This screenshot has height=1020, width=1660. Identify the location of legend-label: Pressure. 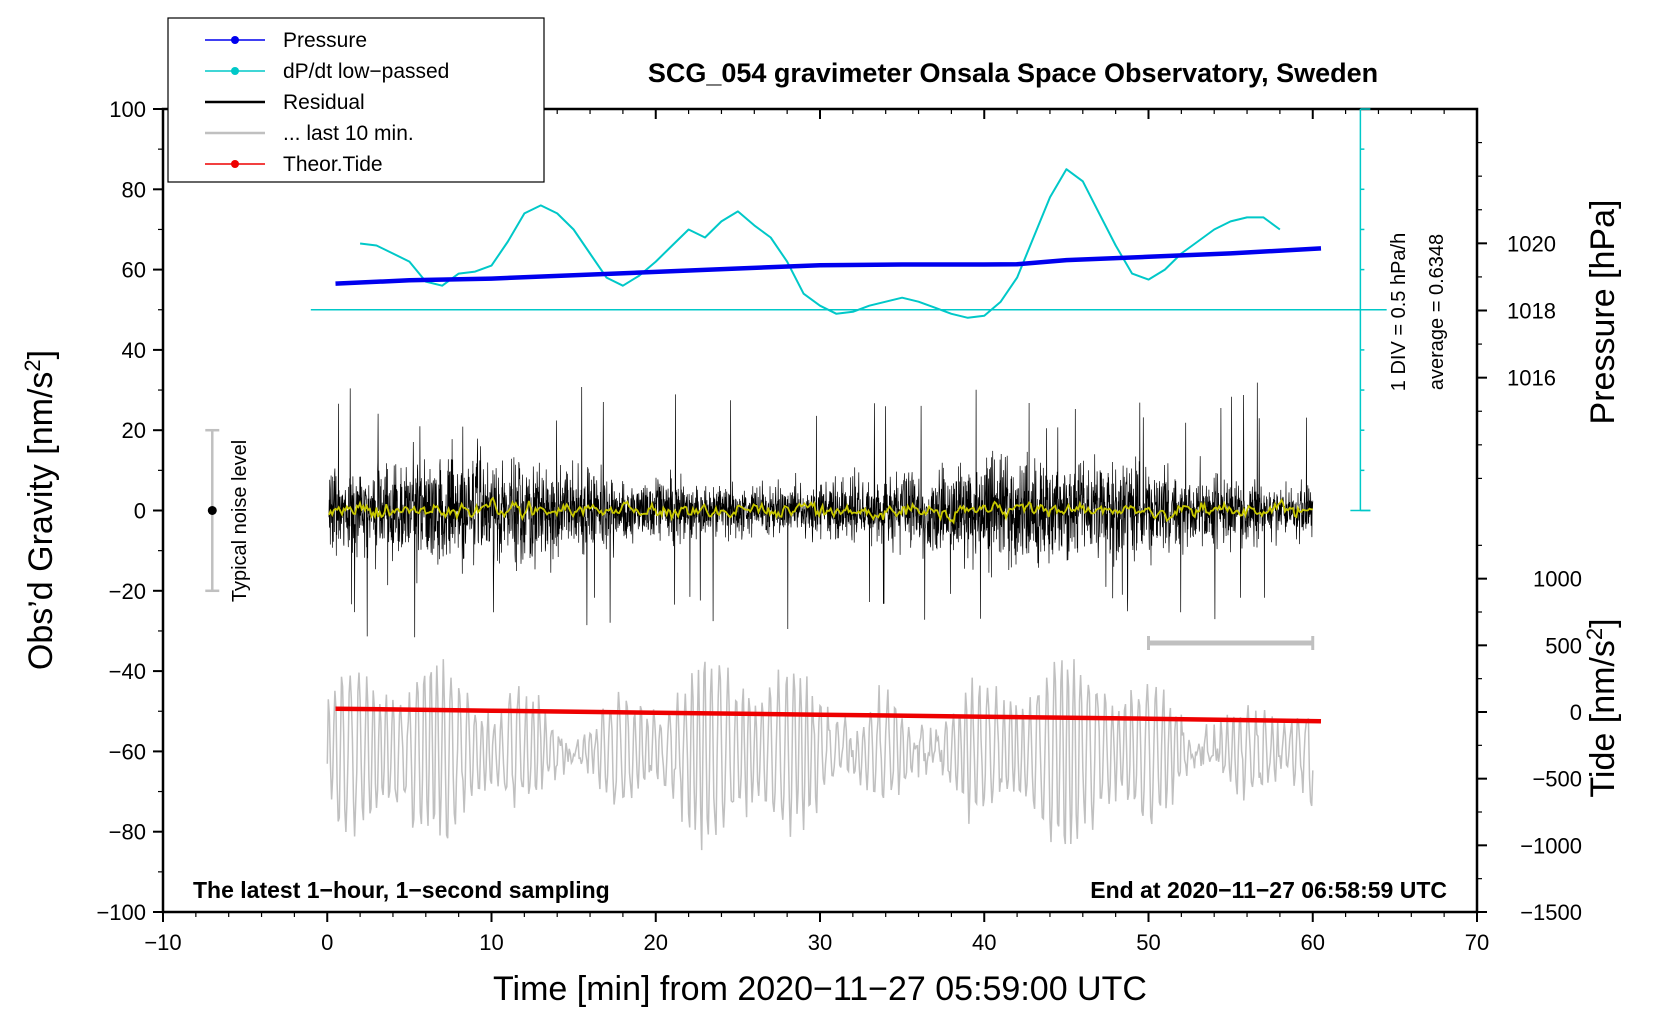
(325, 40).